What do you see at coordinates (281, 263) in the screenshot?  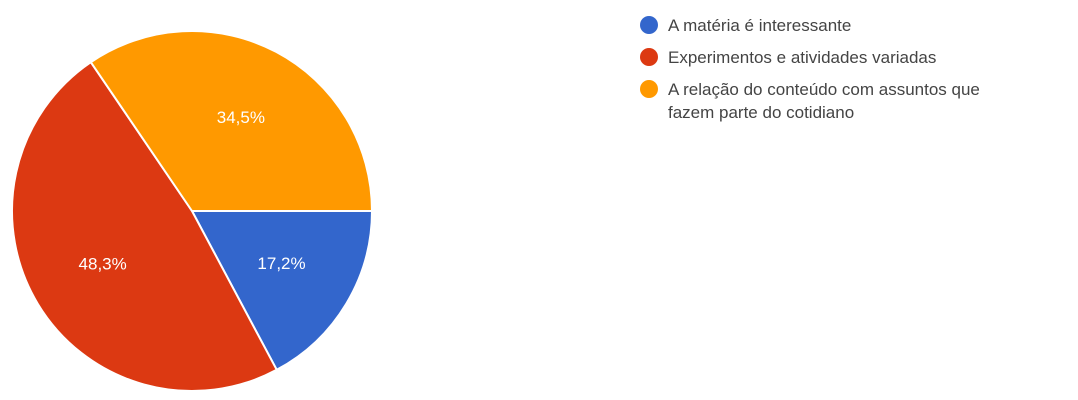 I see `pie-slice-value-label: 17,2%` at bounding box center [281, 263].